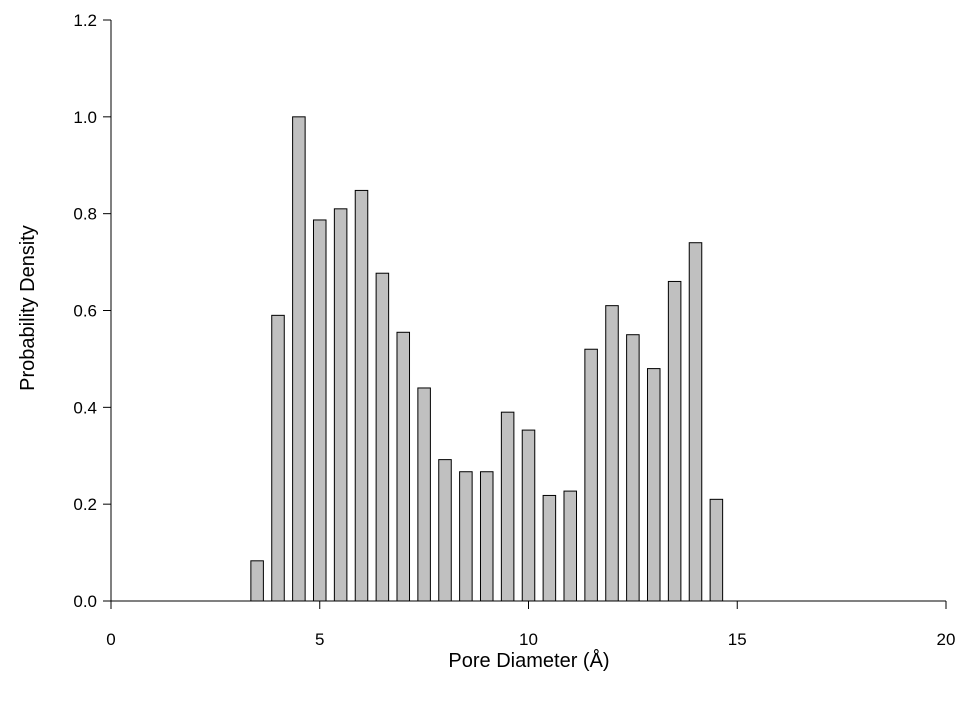 The width and height of the screenshot is (963, 702). Describe the element at coordinates (528, 660) in the screenshot. I see `x-axis-title: Pore Diameter (Å)` at that location.